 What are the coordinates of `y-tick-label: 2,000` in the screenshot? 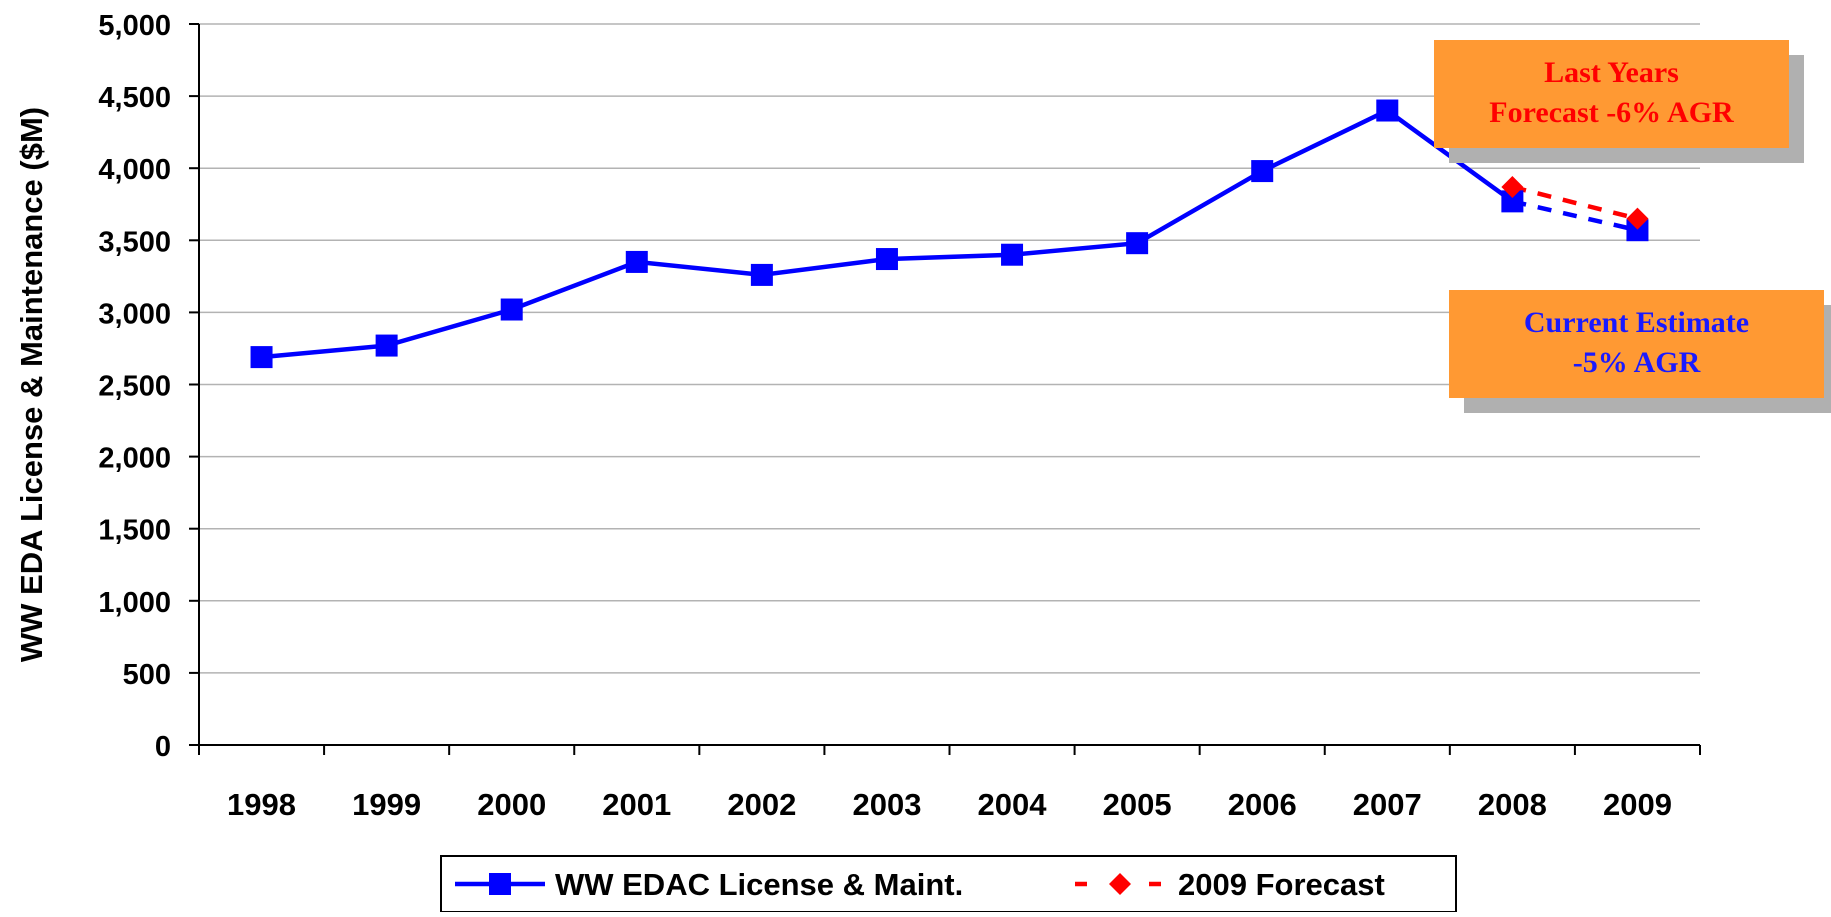 It's located at (134, 459).